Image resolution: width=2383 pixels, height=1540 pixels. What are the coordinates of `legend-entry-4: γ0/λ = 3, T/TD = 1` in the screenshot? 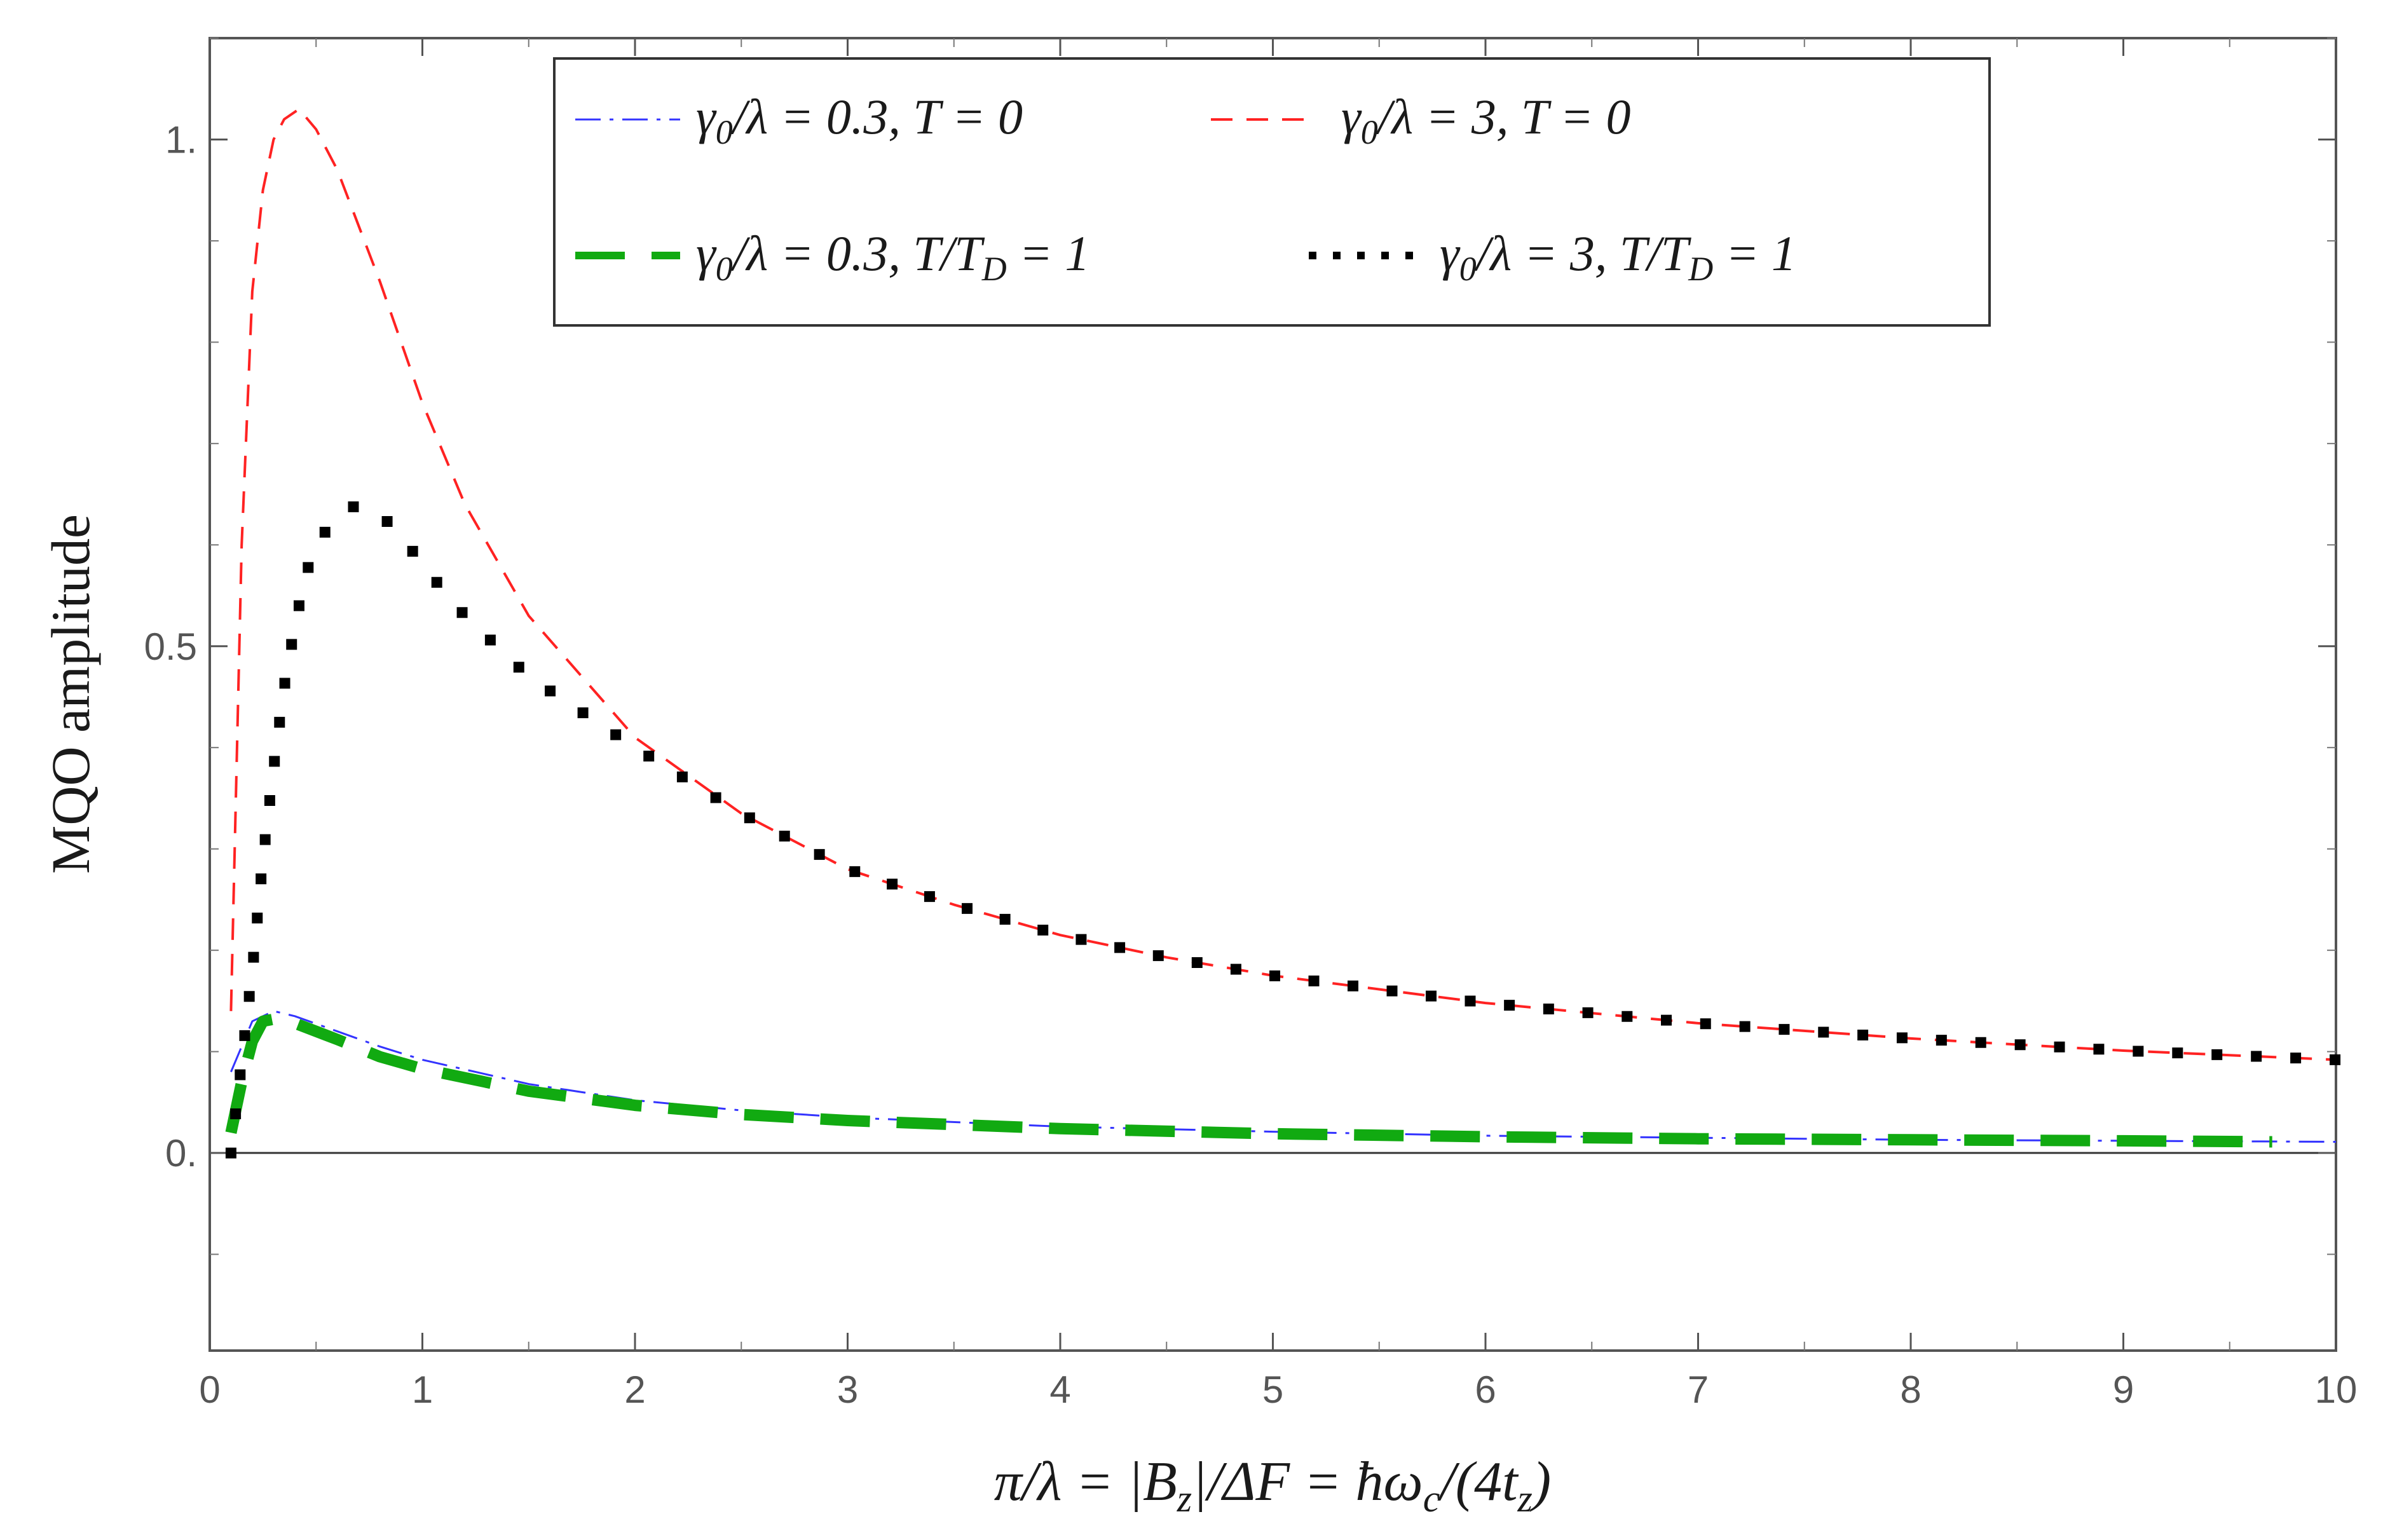 It's located at (1618, 257).